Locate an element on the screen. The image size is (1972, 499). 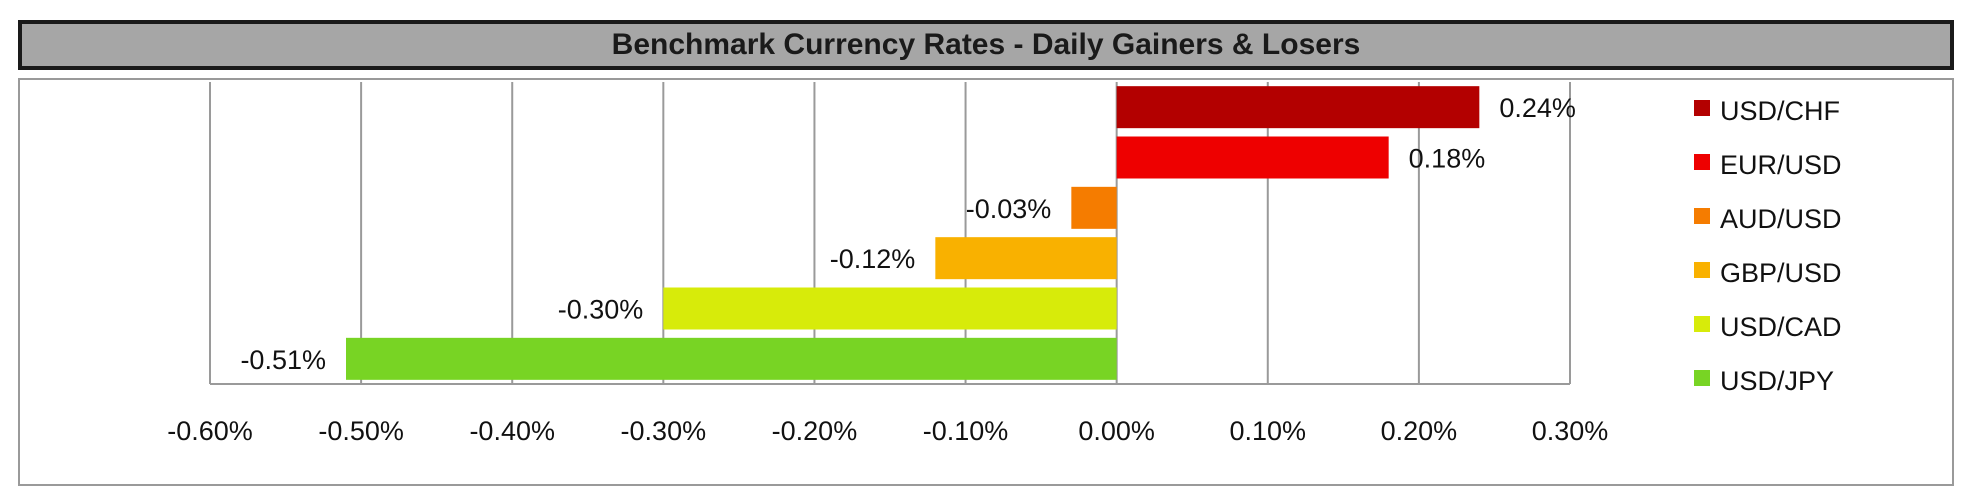
x-tick-label: 0.20% is located at coordinates (1419, 431).